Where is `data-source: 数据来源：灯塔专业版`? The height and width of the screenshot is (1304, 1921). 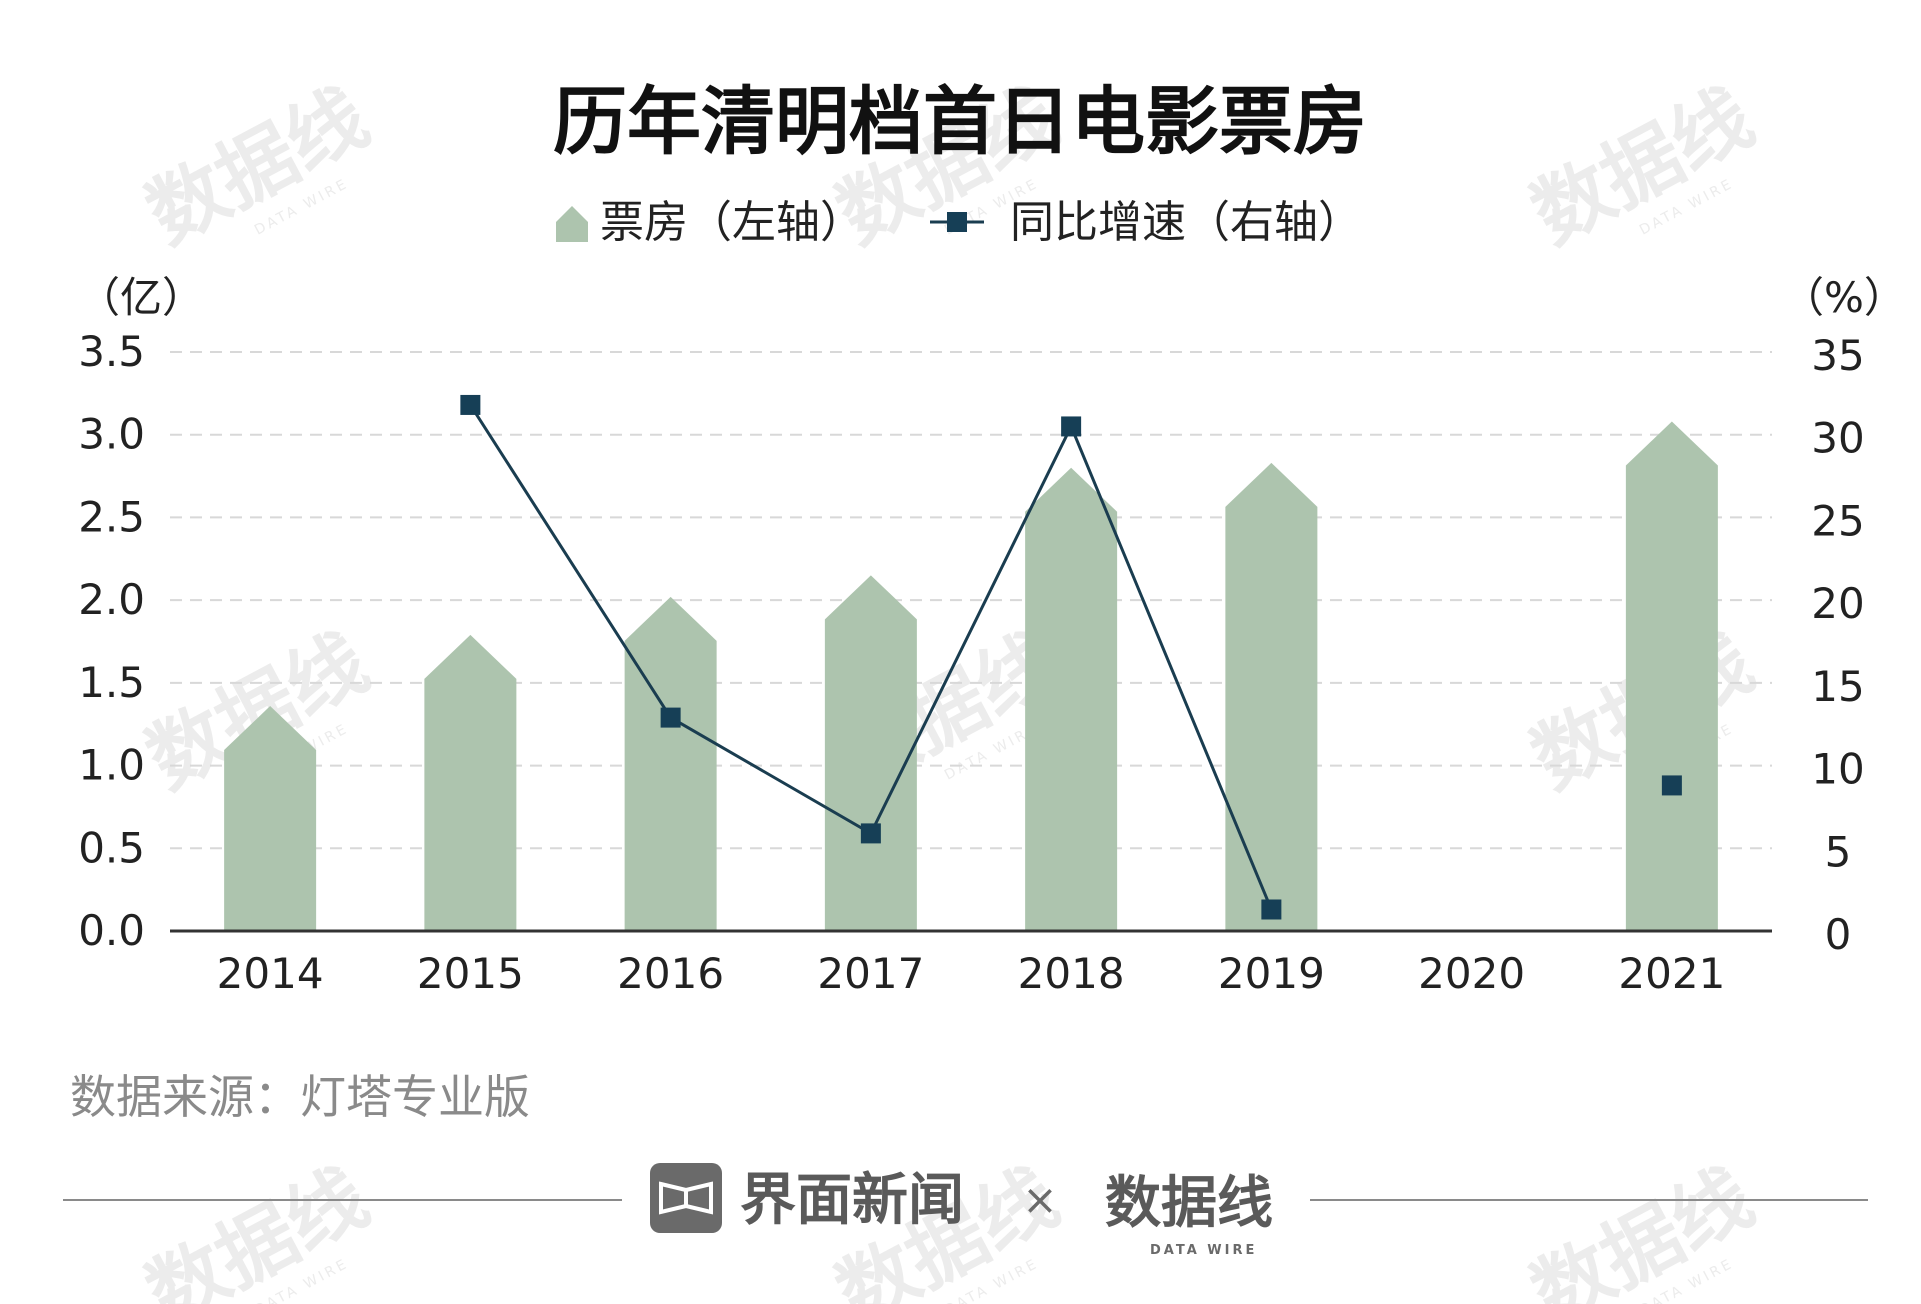 data-source: 数据来源：灯塔专业版 is located at coordinates (300, 1097).